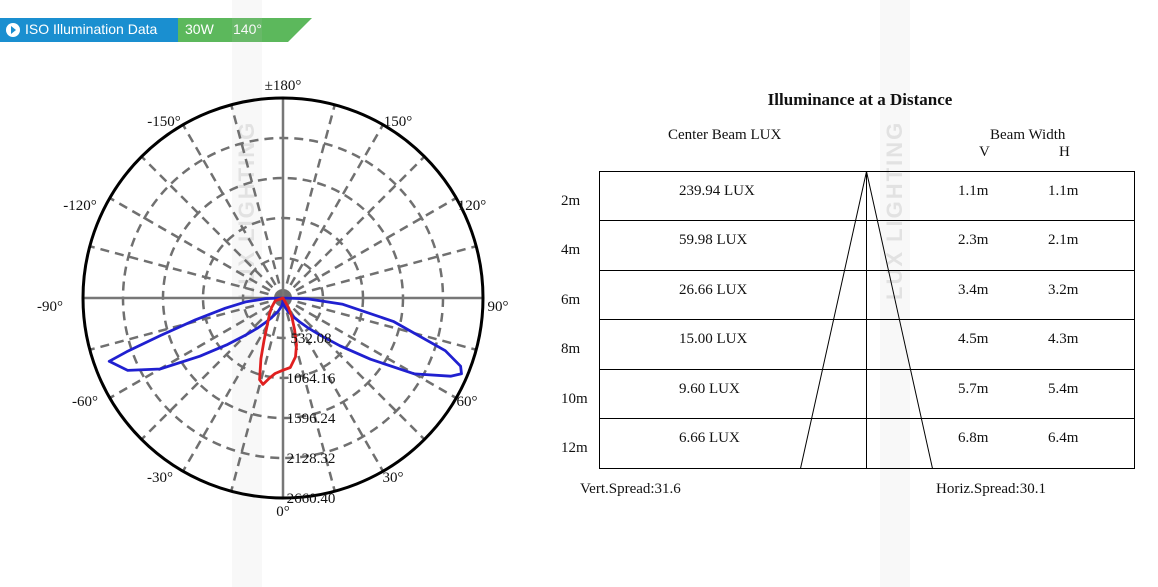 The width and height of the screenshot is (1158, 587). I want to click on vert-spread: Vert.Spread:31.6, so click(630, 489).